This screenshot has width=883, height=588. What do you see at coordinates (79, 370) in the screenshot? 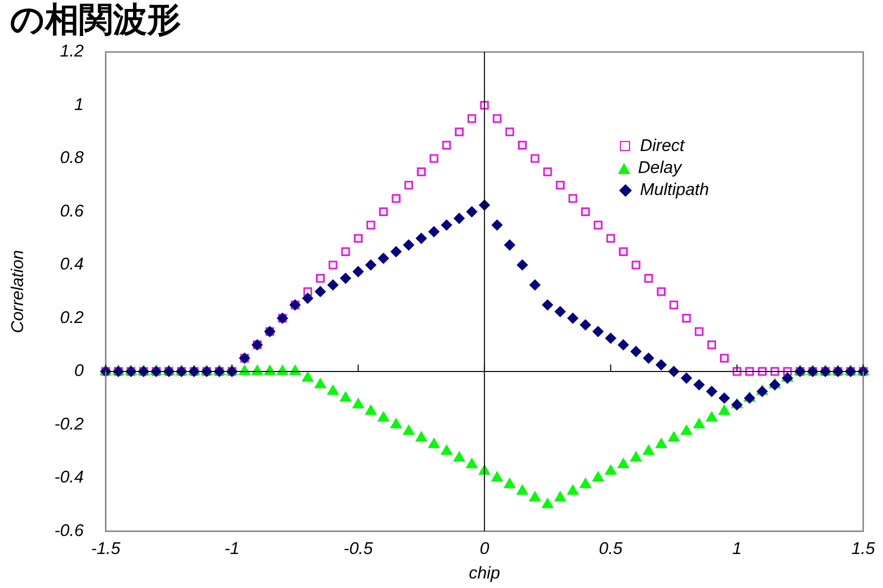
I see `y-tick-label: 0` at bounding box center [79, 370].